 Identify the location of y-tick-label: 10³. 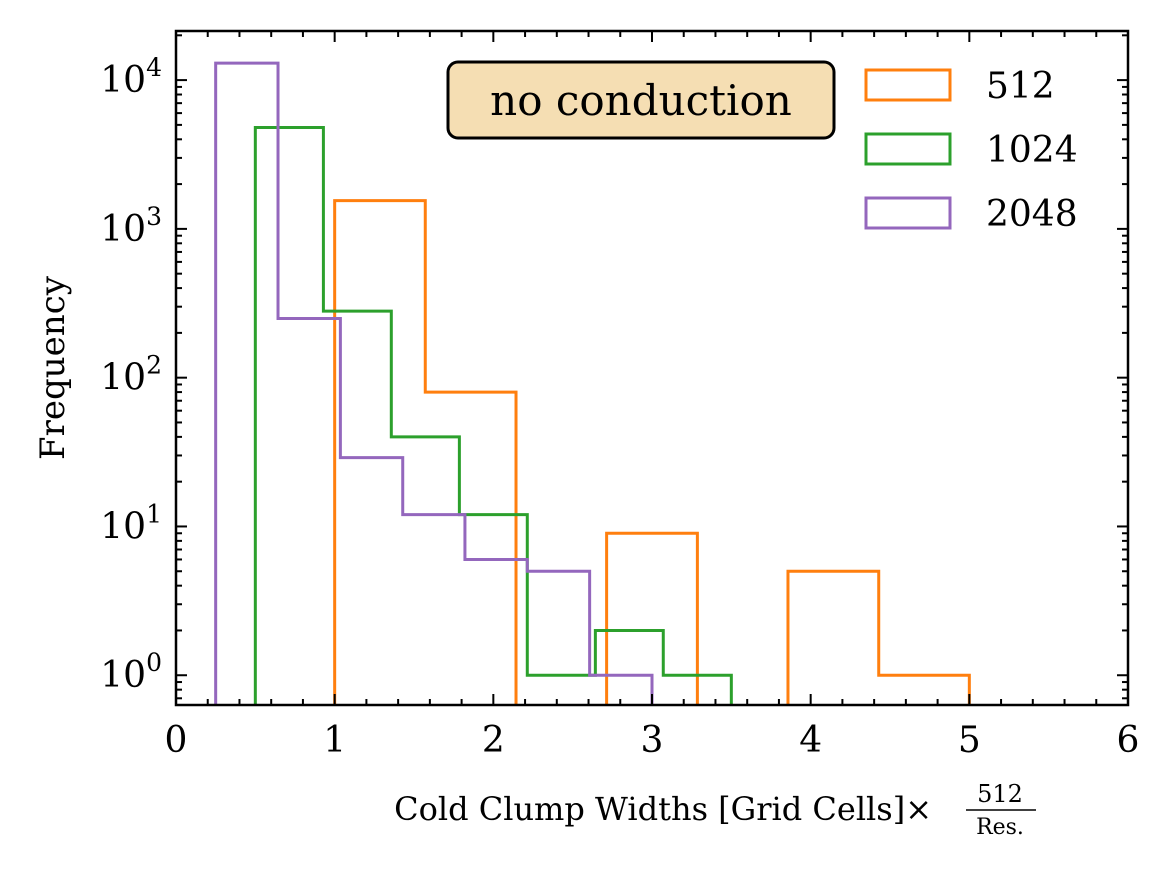
(131, 226).